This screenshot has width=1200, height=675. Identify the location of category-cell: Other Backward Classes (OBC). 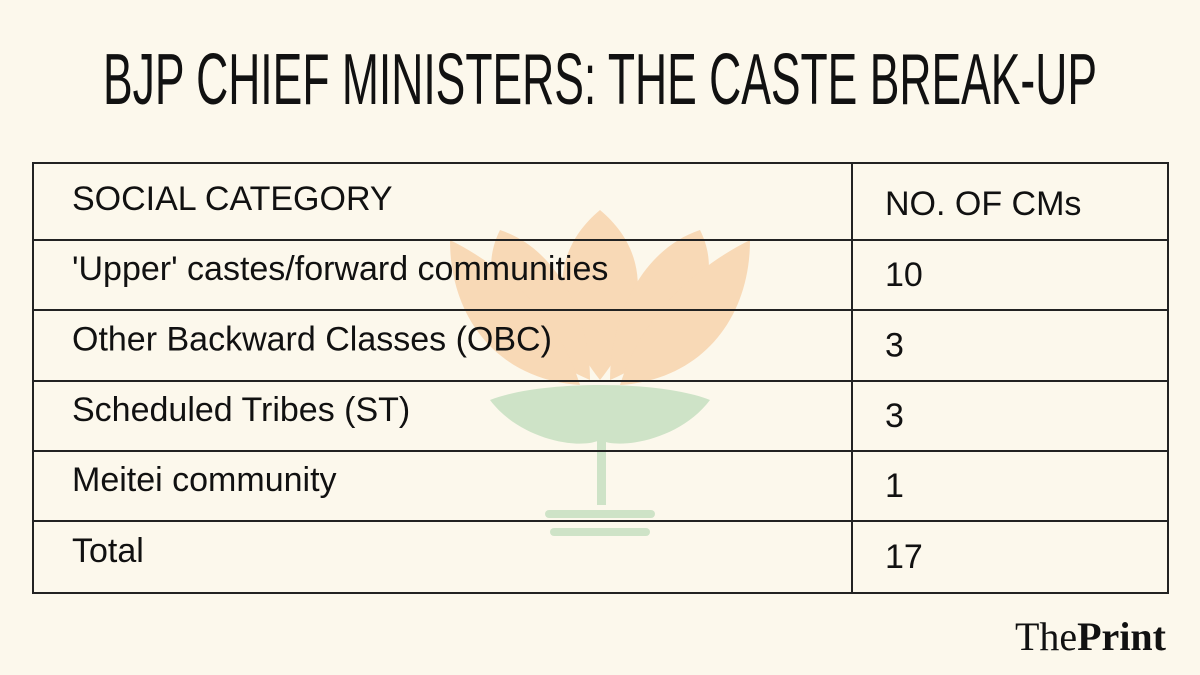
(312, 339).